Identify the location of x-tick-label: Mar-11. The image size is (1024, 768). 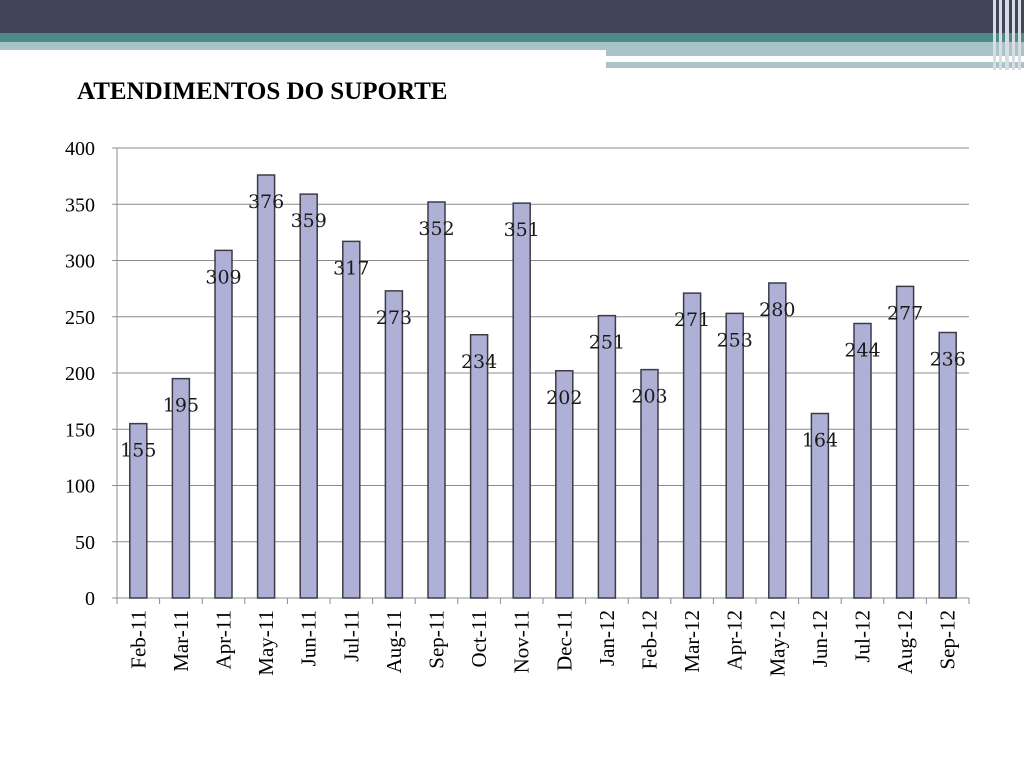
(181, 641).